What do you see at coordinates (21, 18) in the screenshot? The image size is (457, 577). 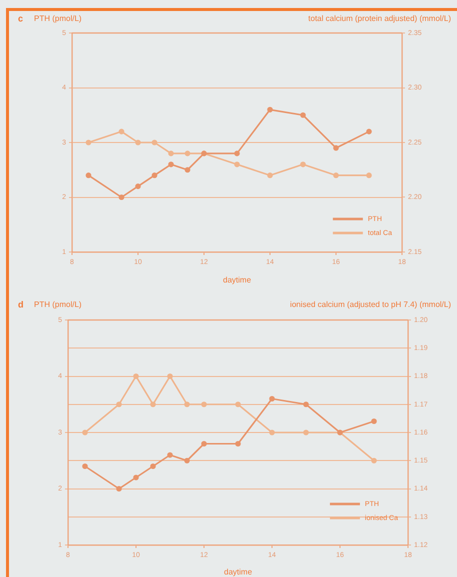 I see `chart-title: c` at bounding box center [21, 18].